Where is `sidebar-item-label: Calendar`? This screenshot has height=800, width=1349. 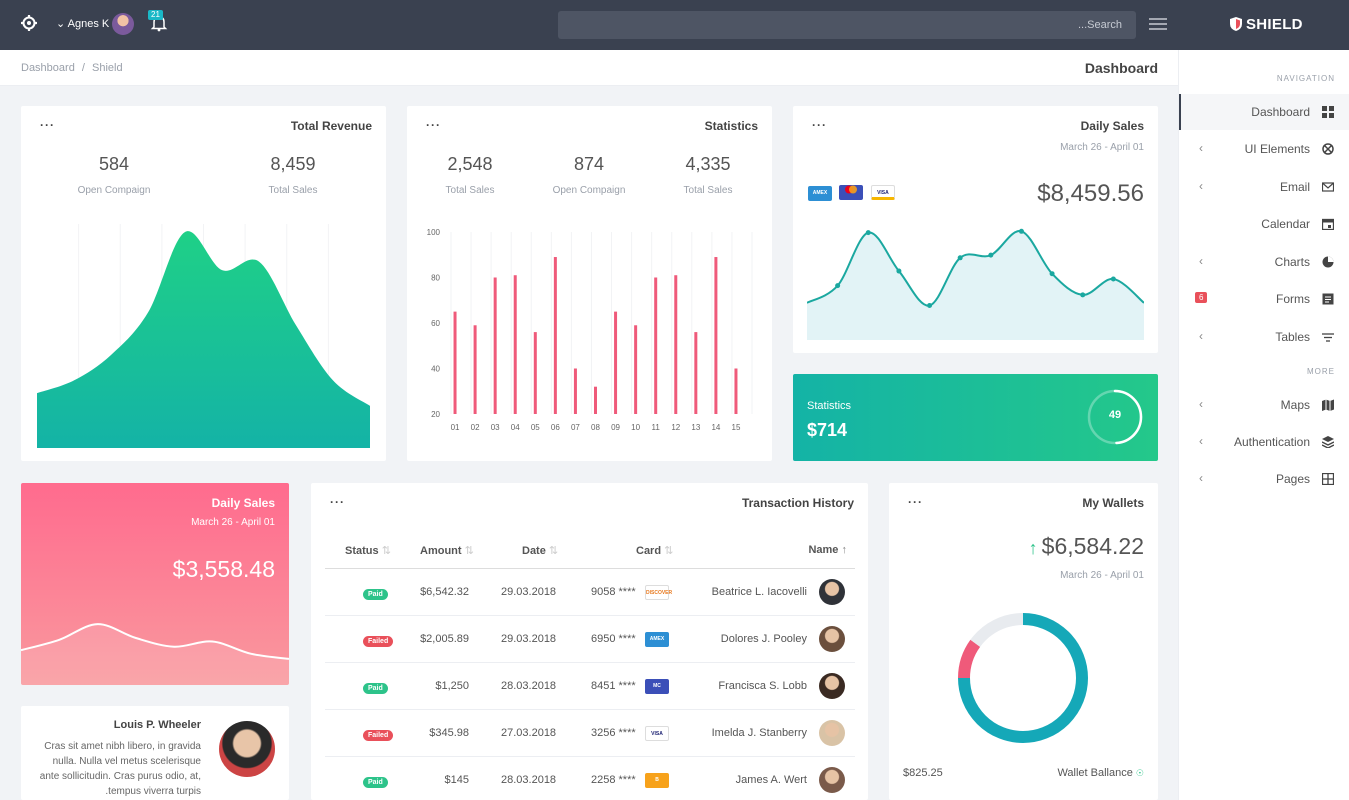
sidebar-item-label: Calendar is located at coordinates (1285, 224).